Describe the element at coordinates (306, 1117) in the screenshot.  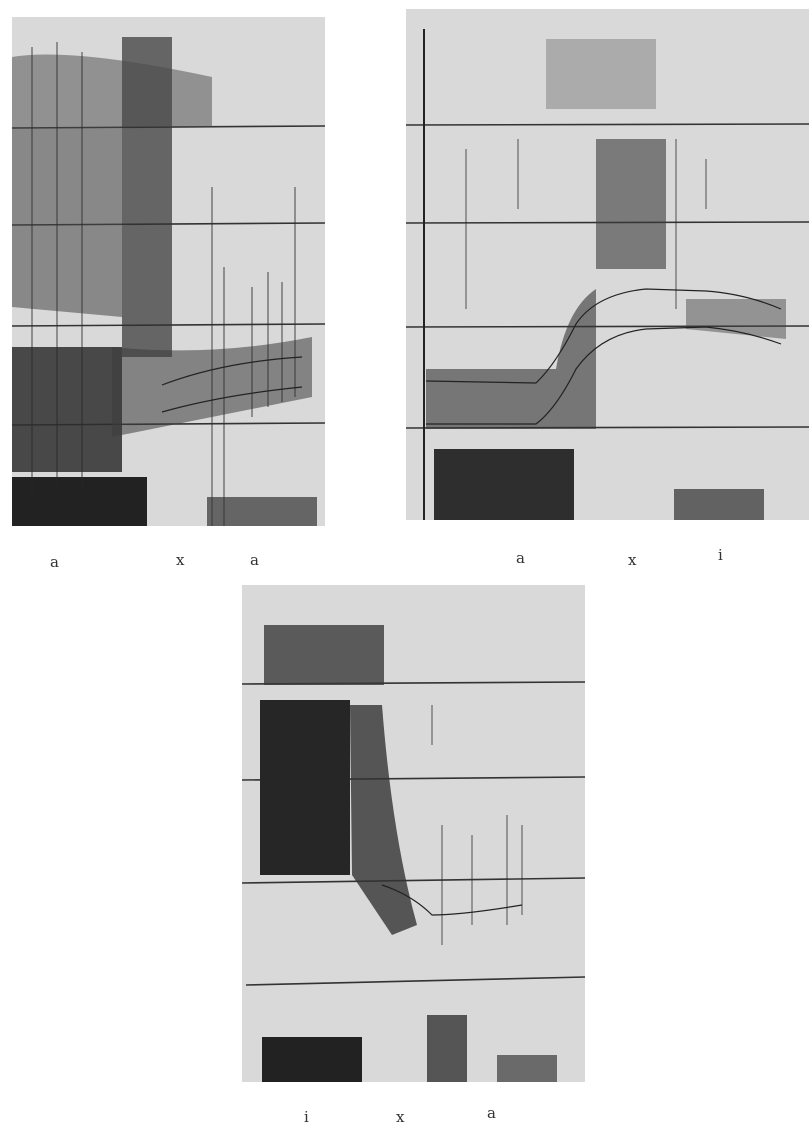
I see `label-a3-left: i` at that location.